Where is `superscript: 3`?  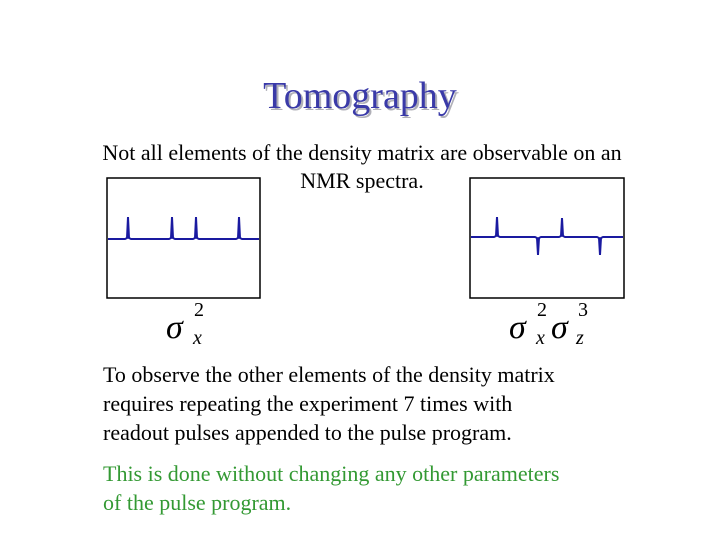
superscript: 3 is located at coordinates (583, 310).